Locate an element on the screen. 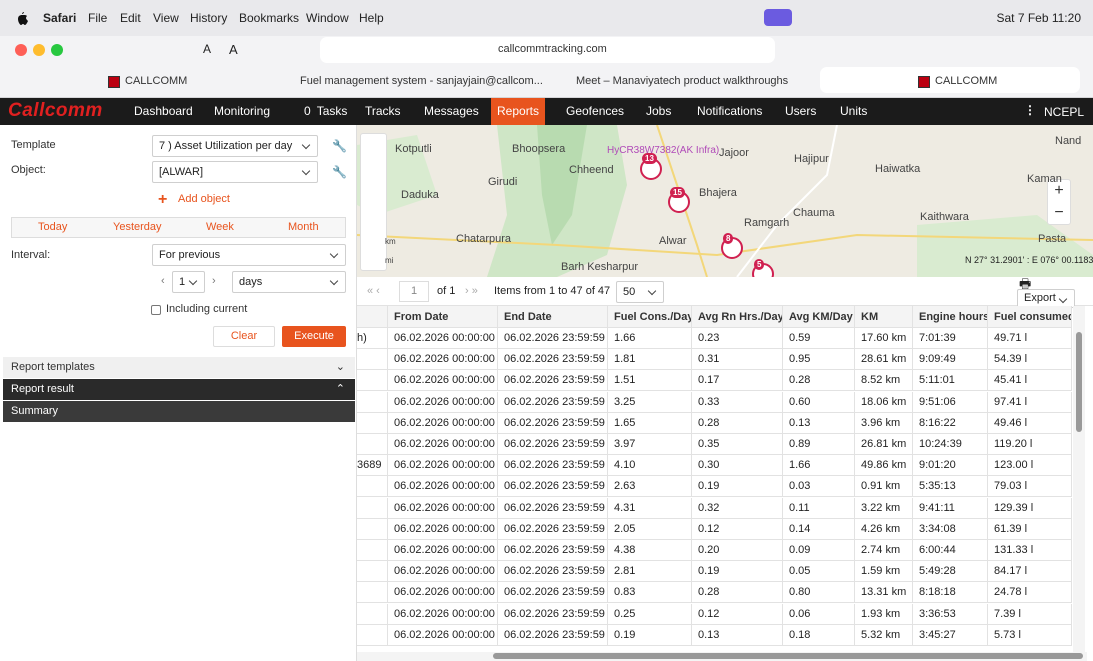  nav-item: Monitoring is located at coordinates (242, 111).